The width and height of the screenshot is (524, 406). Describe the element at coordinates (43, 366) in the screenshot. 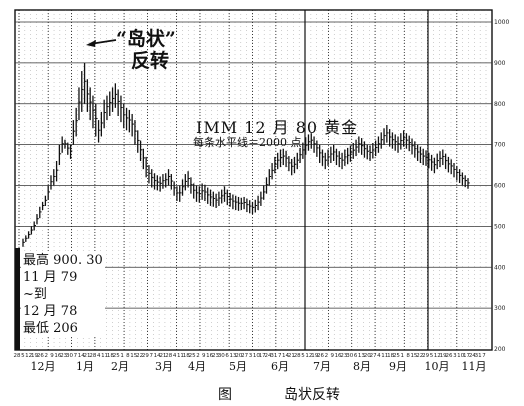

I see `x-month-label: 12月` at that location.